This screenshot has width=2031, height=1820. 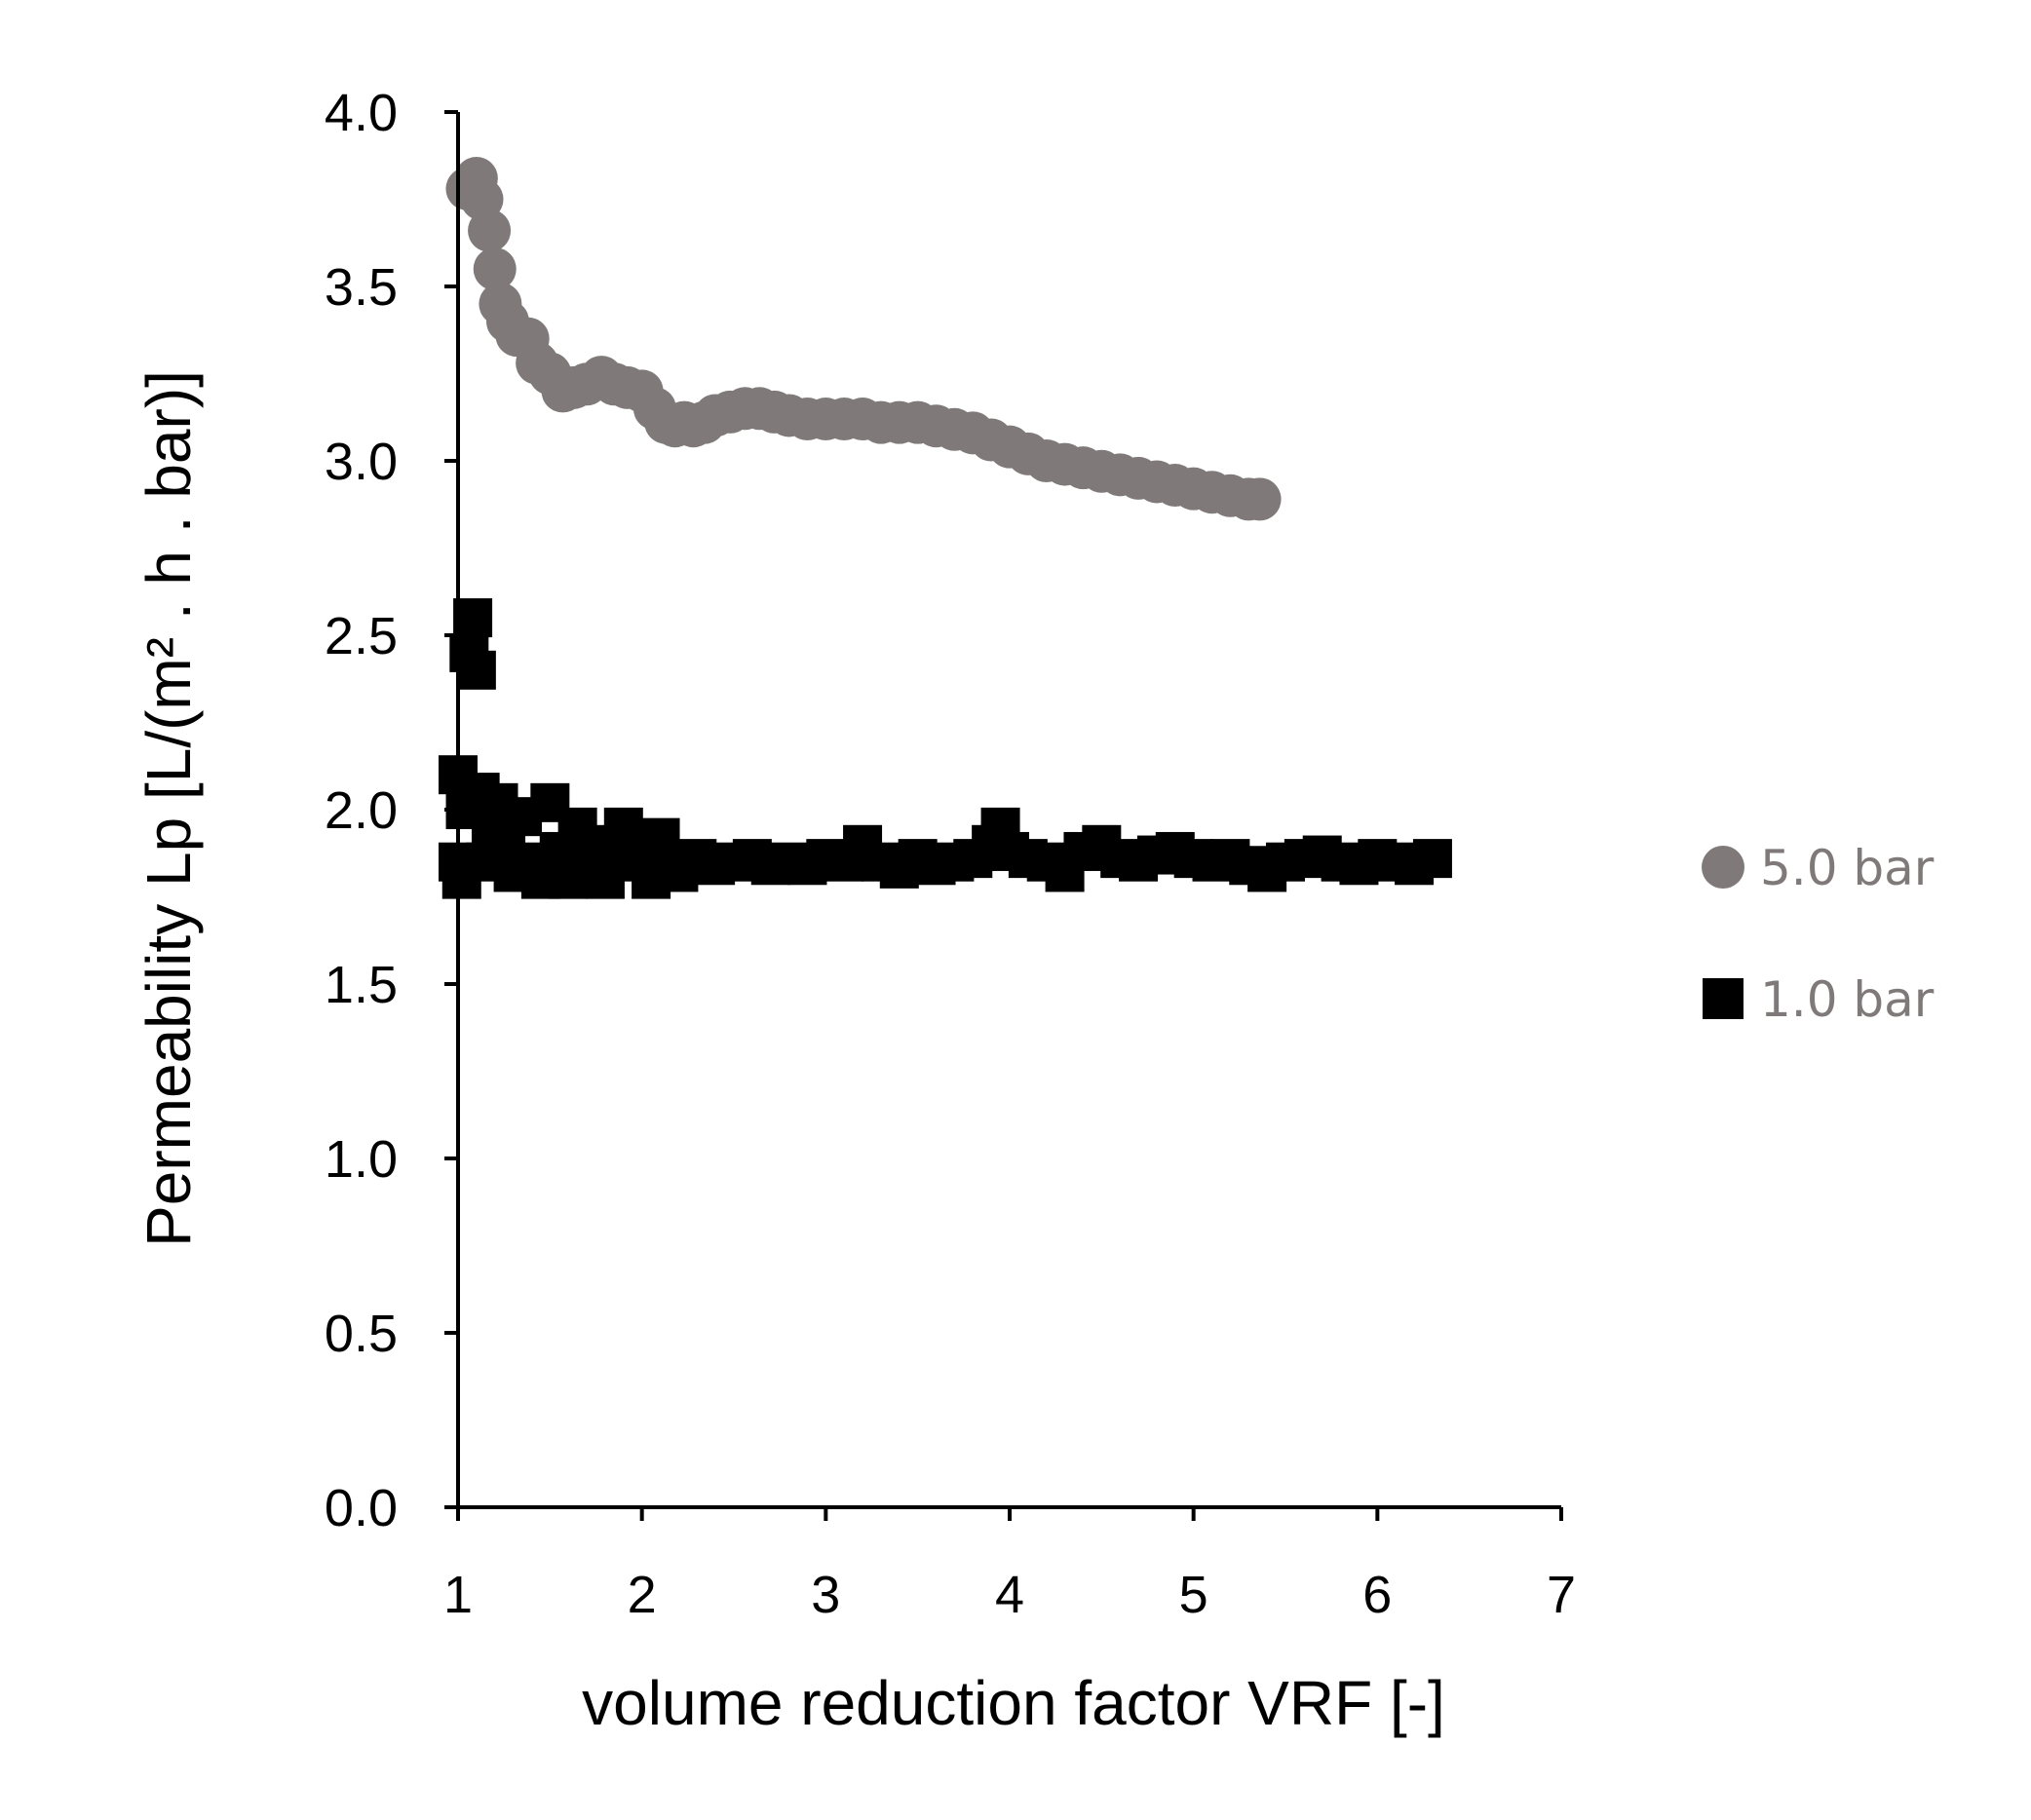 I want to click on x-tick-label: 4, so click(x=1009, y=1595).